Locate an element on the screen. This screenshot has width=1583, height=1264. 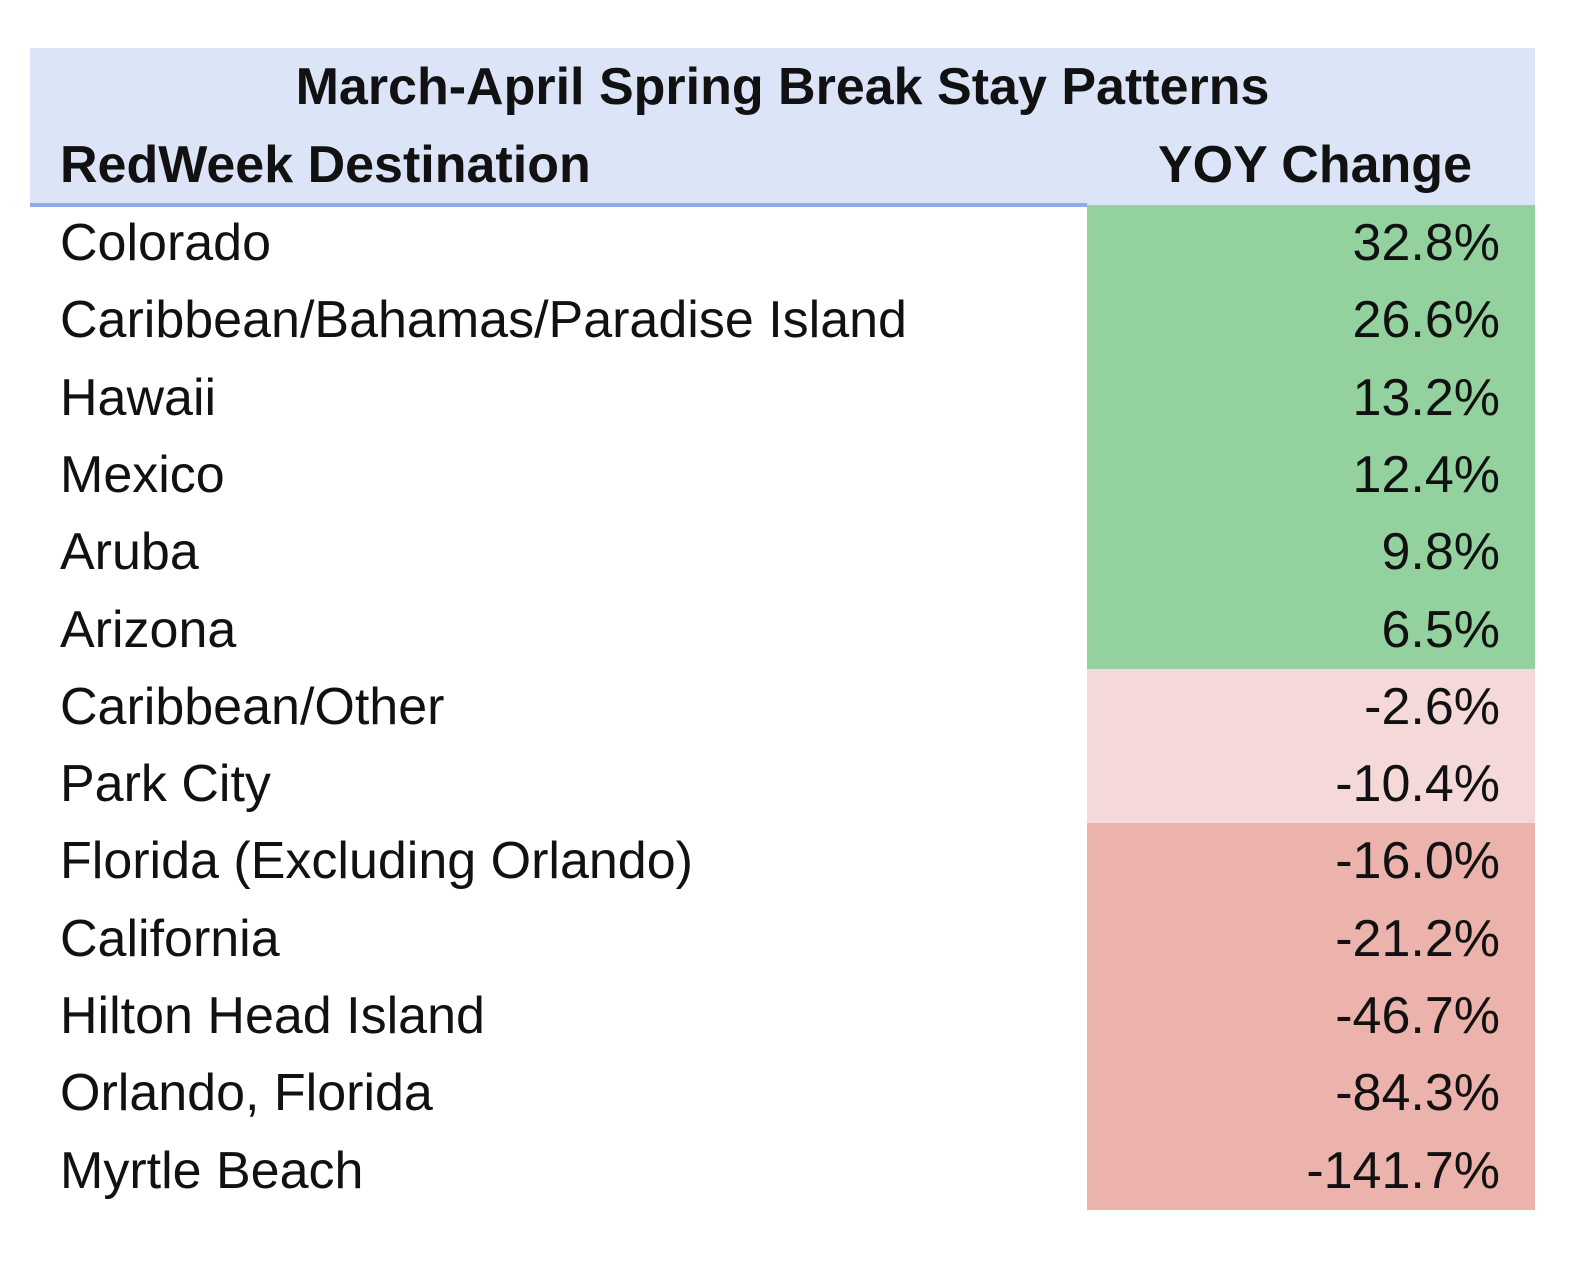
change-cell: 32.8% is located at coordinates (1426, 243).